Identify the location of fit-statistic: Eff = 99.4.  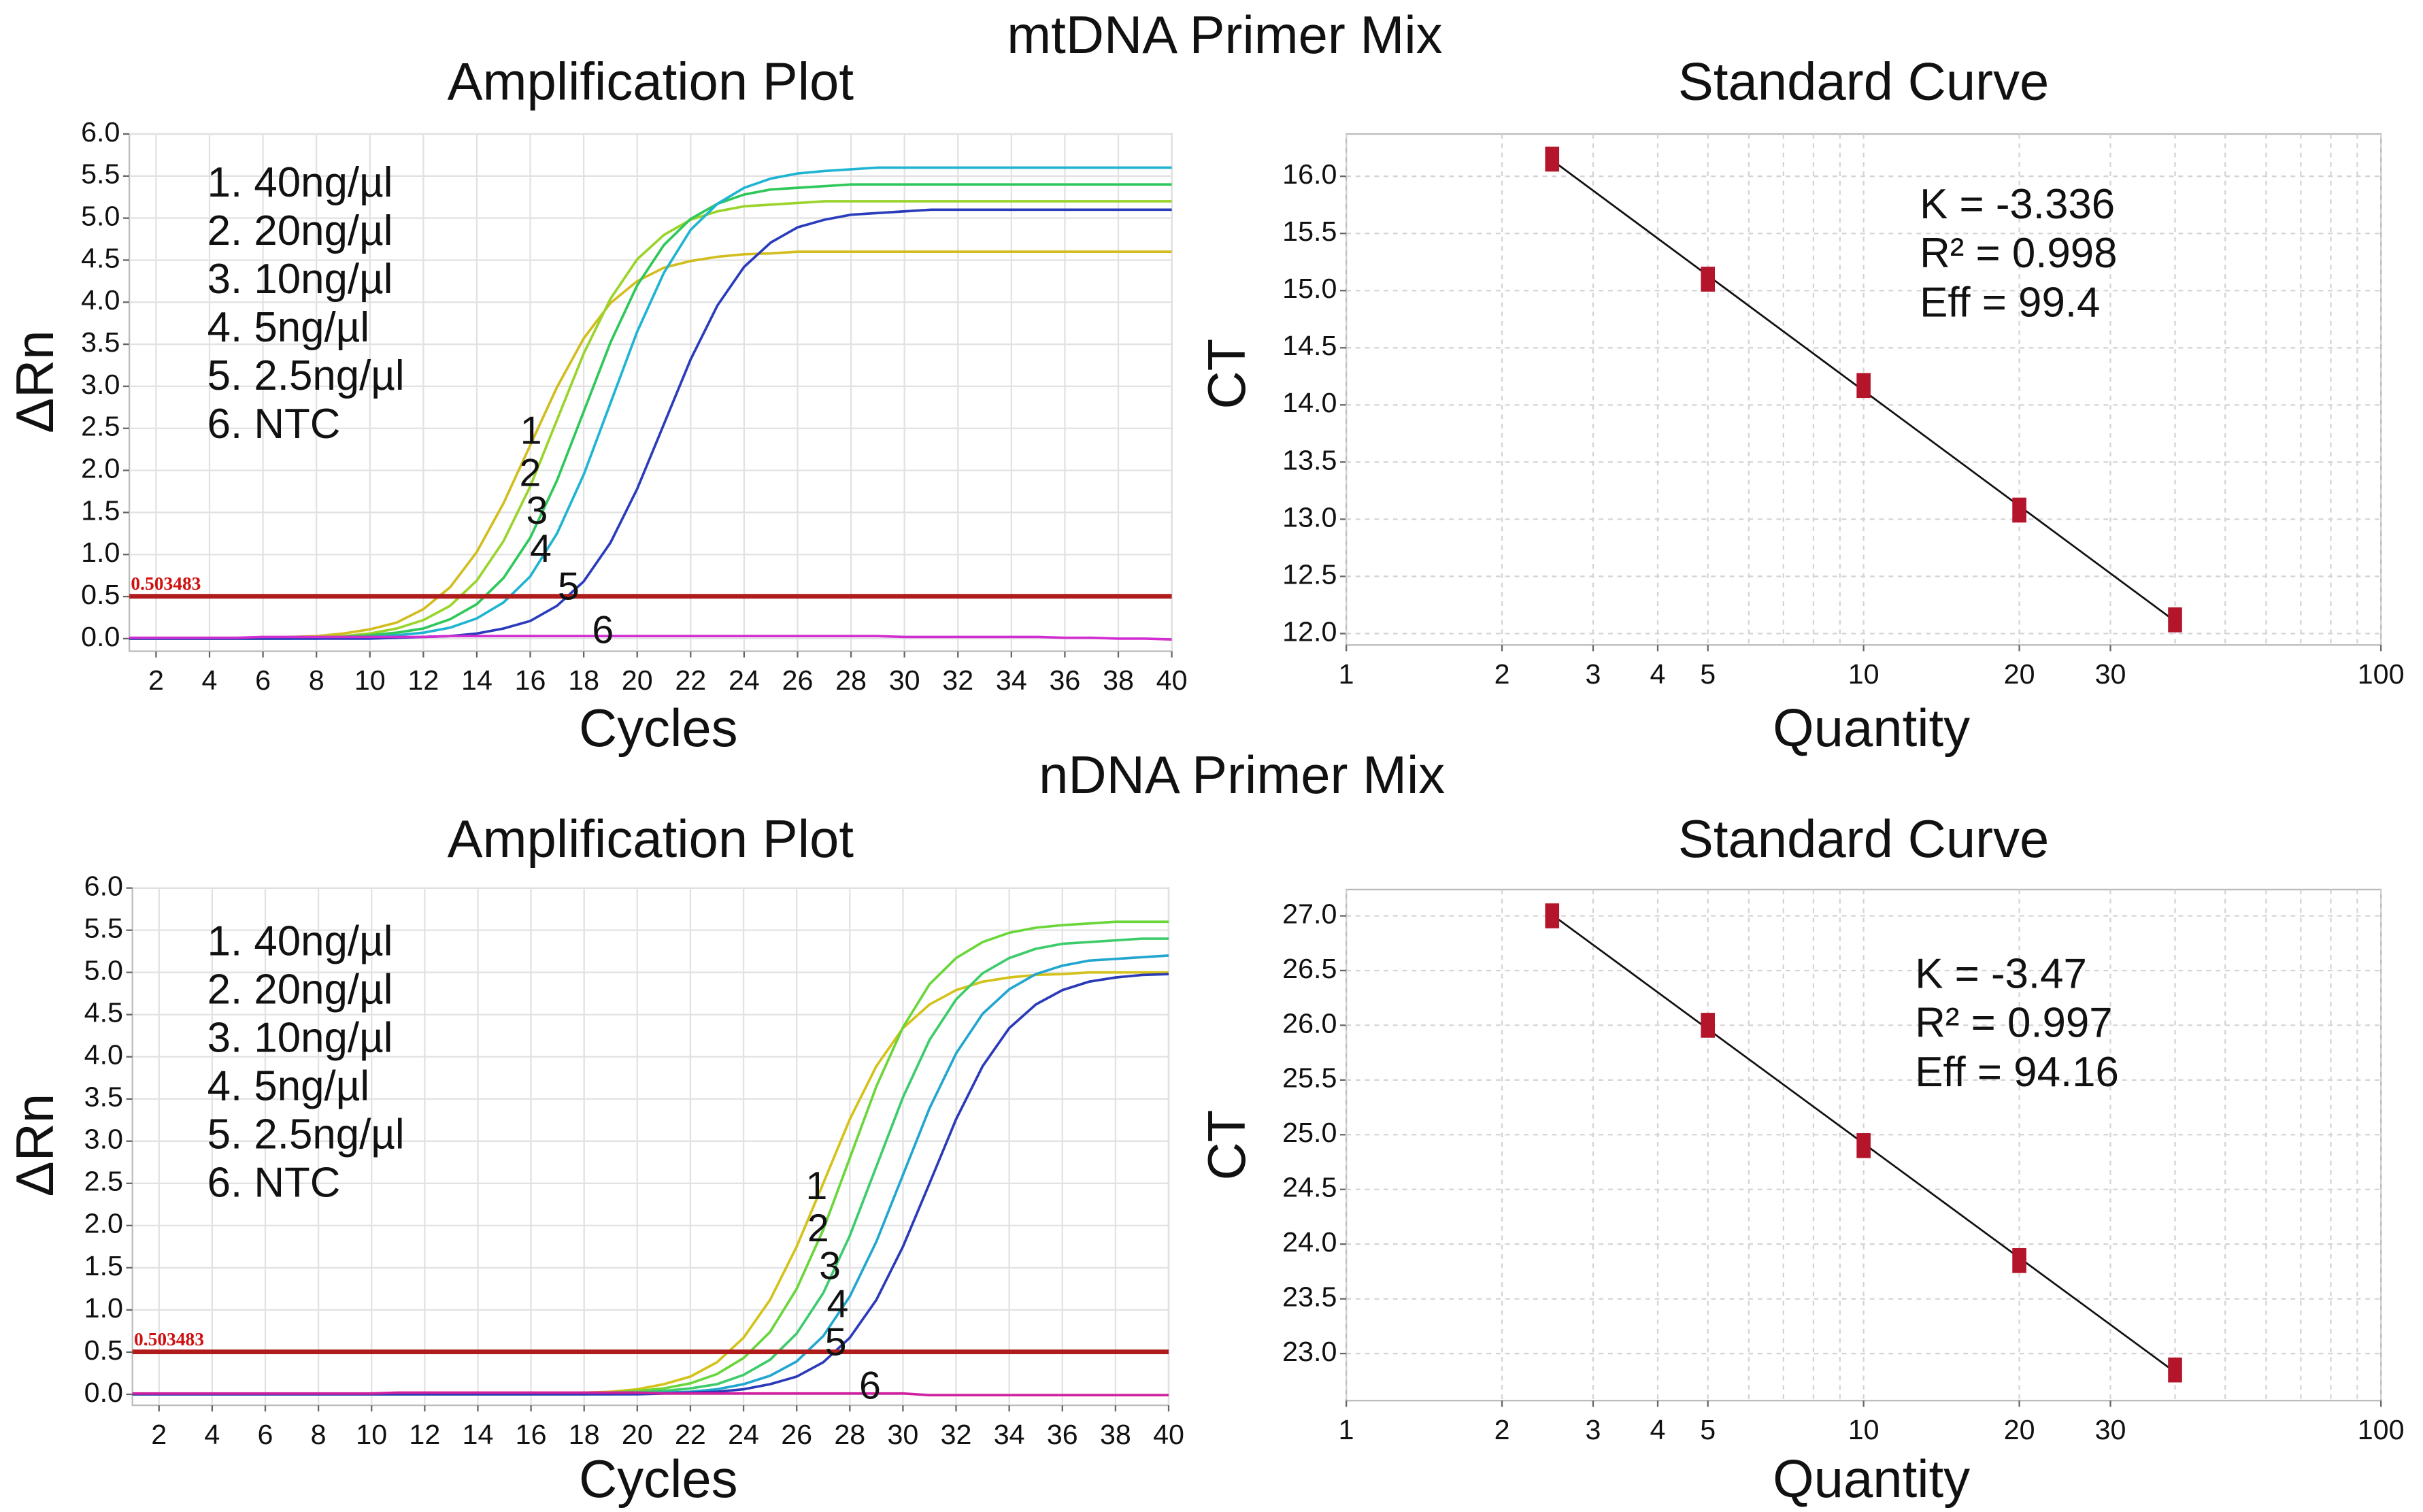
(2010, 302).